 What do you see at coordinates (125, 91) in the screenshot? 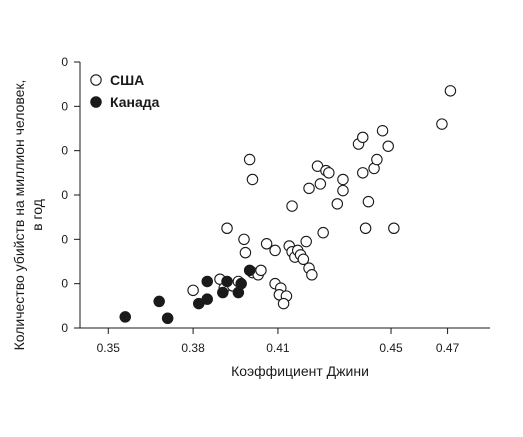
I see `legend: США Канада` at bounding box center [125, 91].